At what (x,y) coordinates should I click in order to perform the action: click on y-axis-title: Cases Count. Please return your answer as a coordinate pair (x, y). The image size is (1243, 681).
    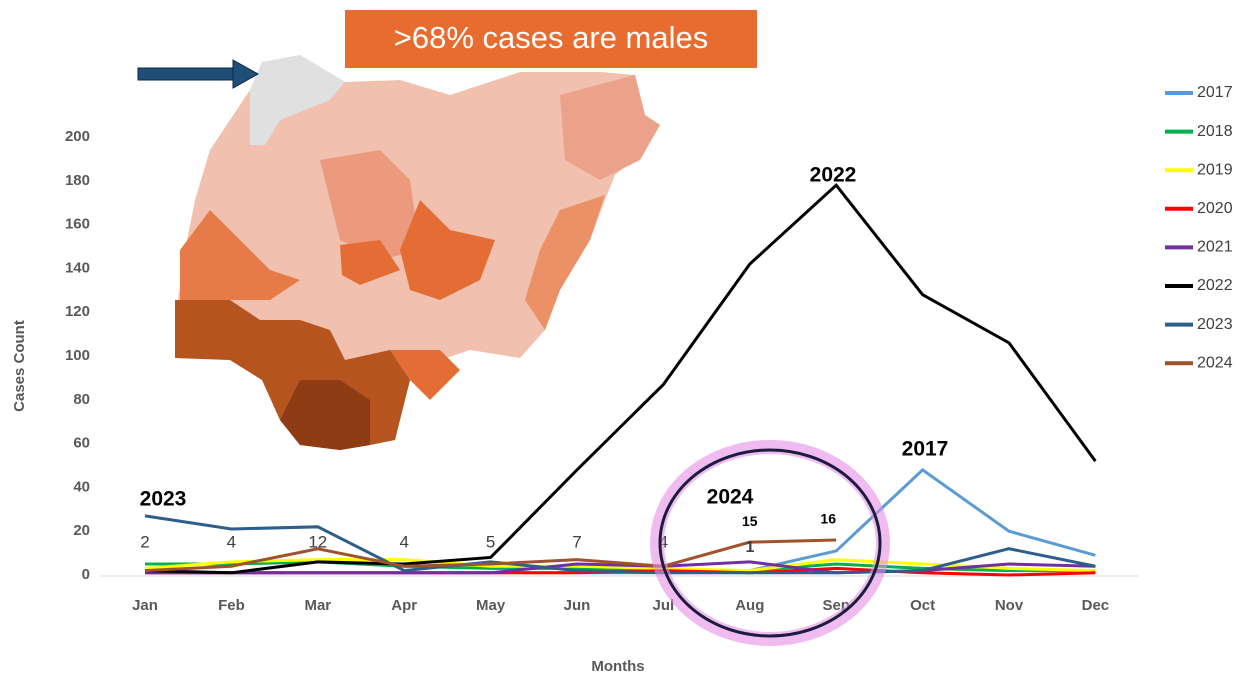
    Looking at the image, I should click on (19, 366).